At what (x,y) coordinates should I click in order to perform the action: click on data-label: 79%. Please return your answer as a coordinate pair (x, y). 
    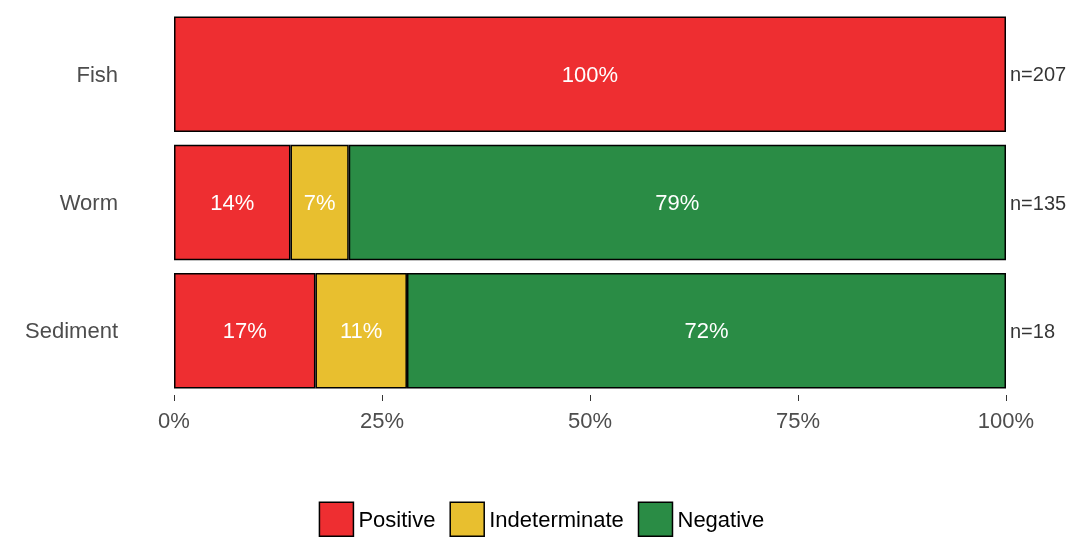
    Looking at the image, I should click on (677, 202).